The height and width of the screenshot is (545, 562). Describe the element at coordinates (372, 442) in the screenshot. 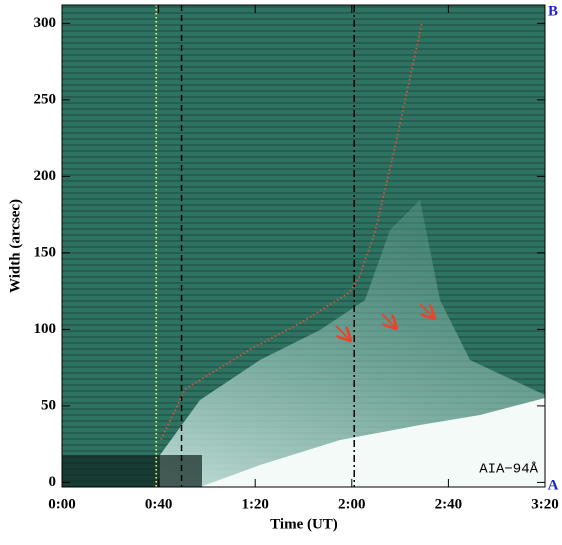

I see `bright-region` at that location.